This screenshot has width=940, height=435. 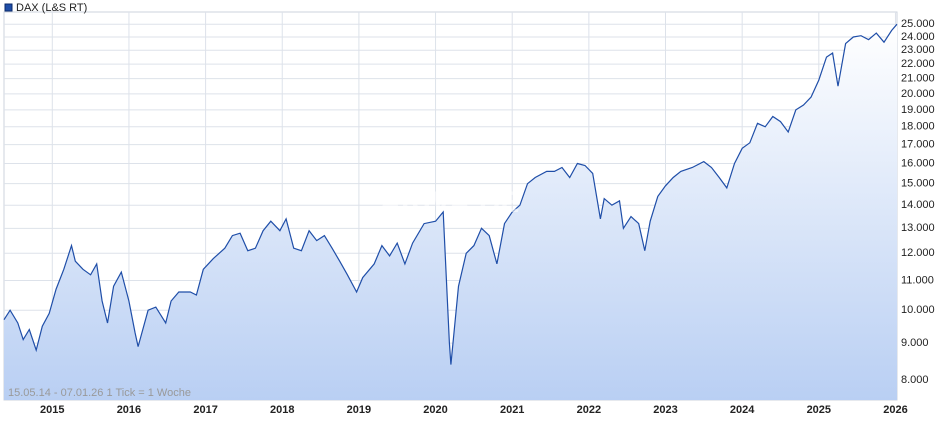 What do you see at coordinates (918, 37) in the screenshot?
I see `y-tick-label: 24.000` at bounding box center [918, 37].